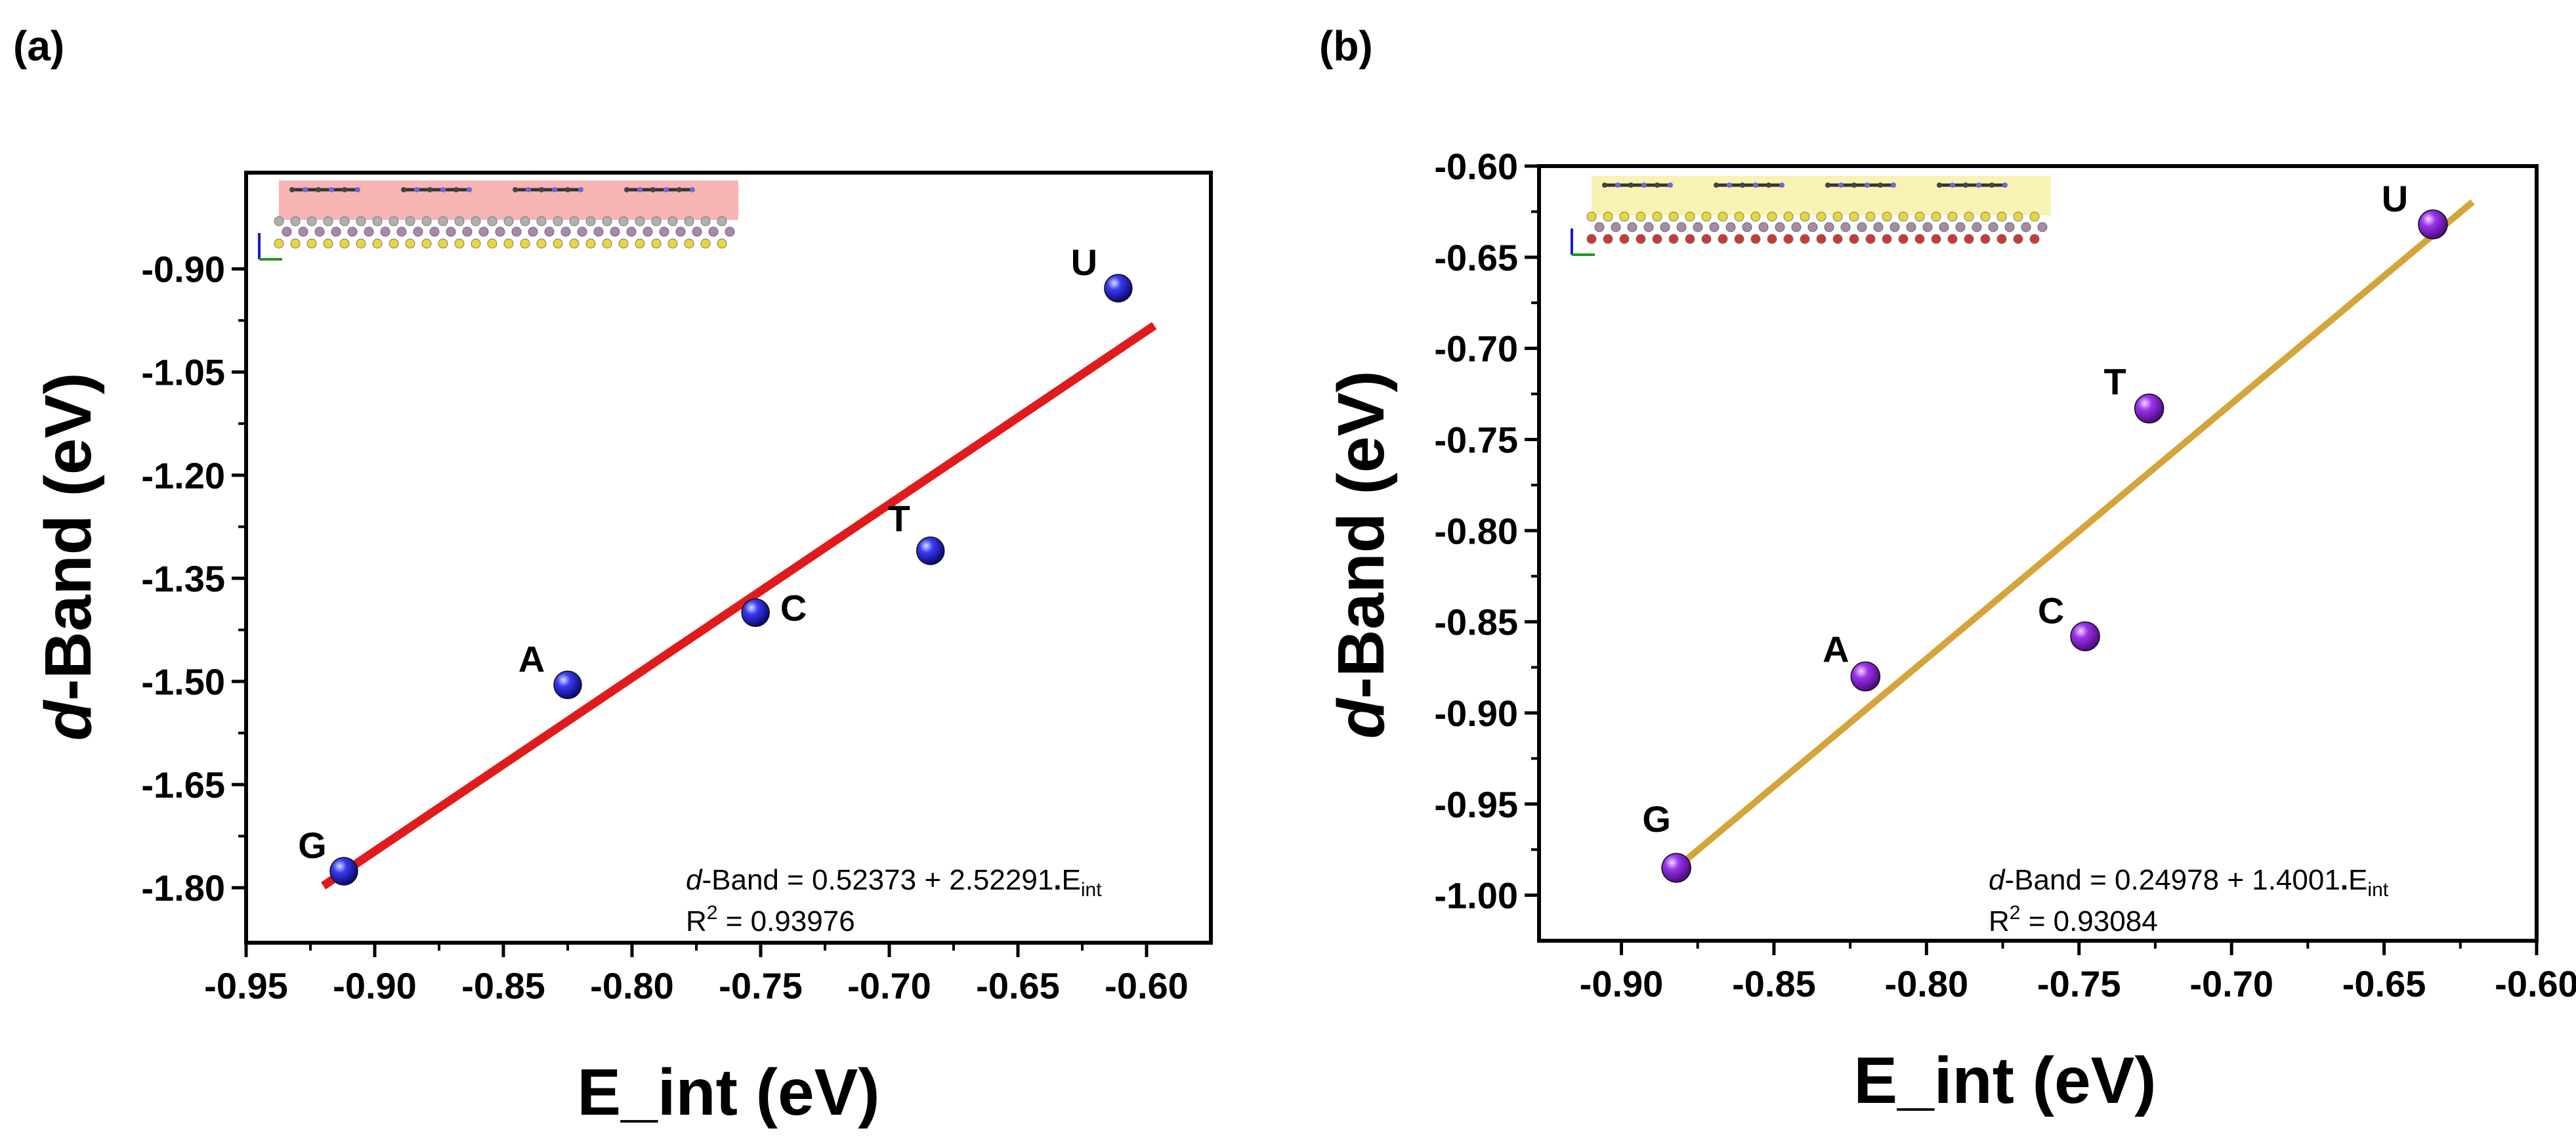  Describe the element at coordinates (183, 888) in the screenshot. I see `y-tick-label: -1.80` at that location.